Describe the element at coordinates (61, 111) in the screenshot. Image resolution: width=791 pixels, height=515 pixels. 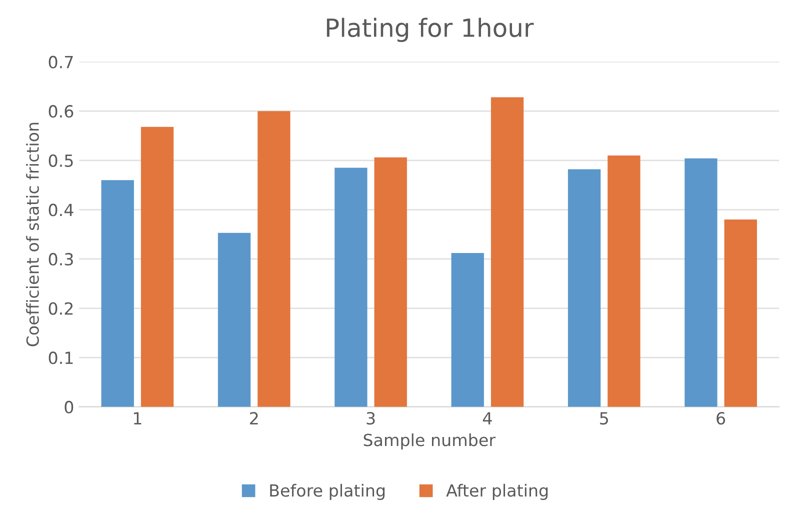
I see `y-tick-label: 0.6` at that location.